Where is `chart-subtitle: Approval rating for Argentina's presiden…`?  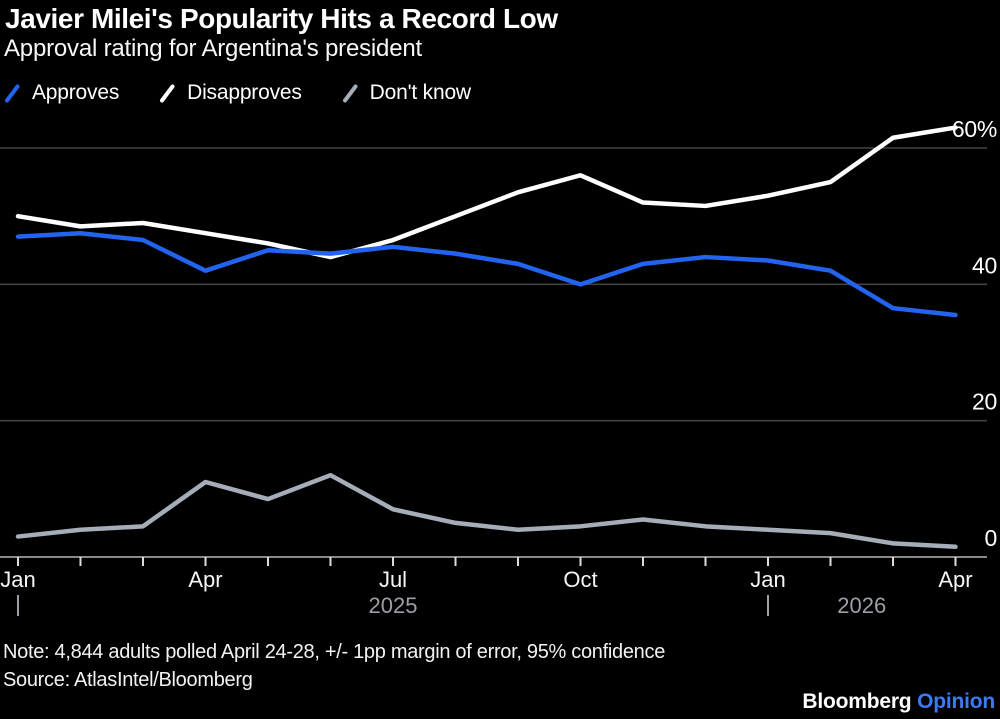 chart-subtitle: Approval rating for Argentina's presiden… is located at coordinates (213, 48).